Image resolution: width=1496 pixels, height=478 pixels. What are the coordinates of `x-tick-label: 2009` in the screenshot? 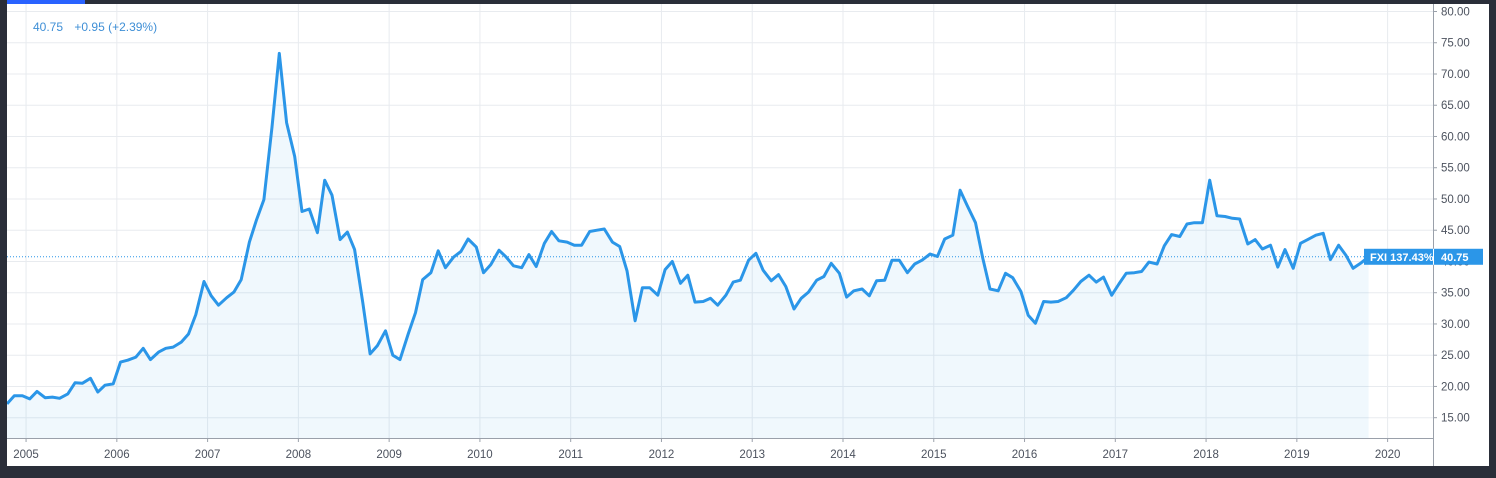 It's located at (389, 455).